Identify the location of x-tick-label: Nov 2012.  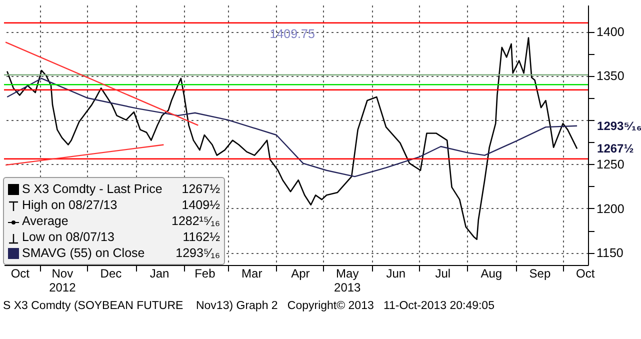
(62, 280).